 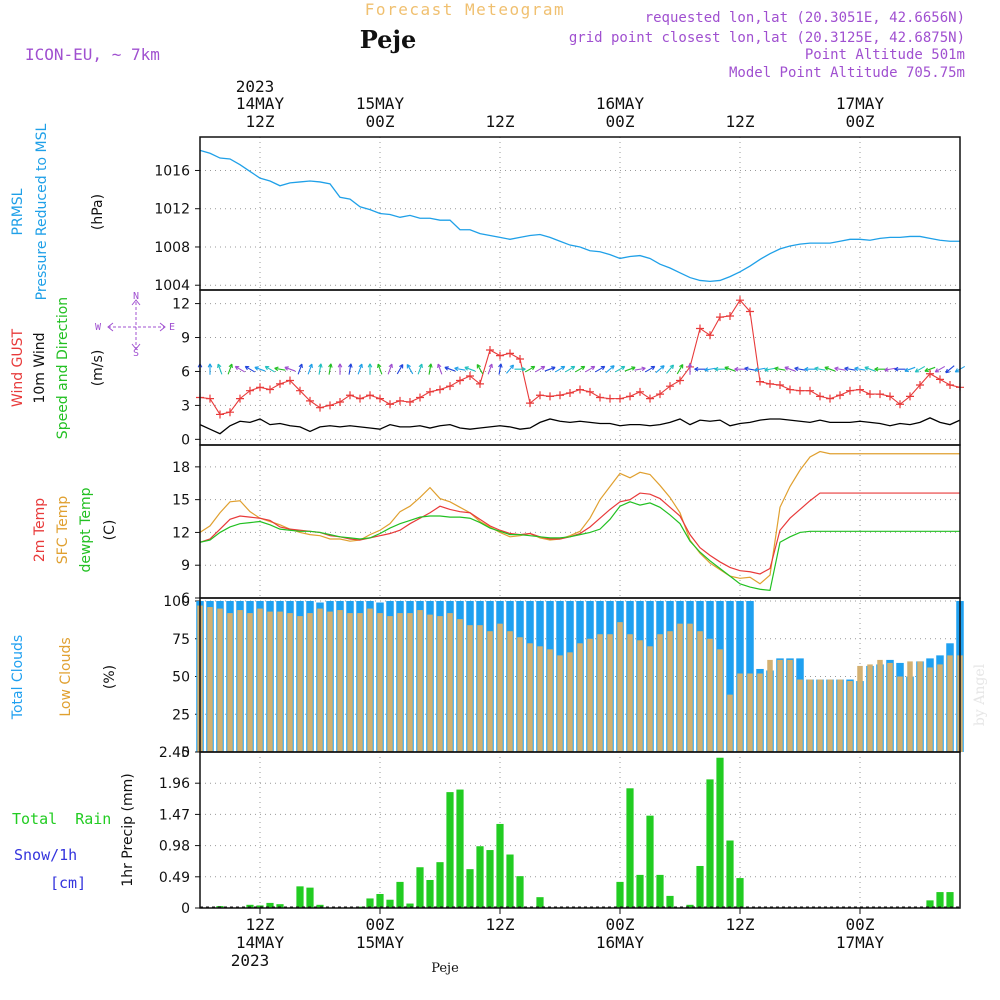 I want to click on compass-w: W, so click(x=98, y=327).